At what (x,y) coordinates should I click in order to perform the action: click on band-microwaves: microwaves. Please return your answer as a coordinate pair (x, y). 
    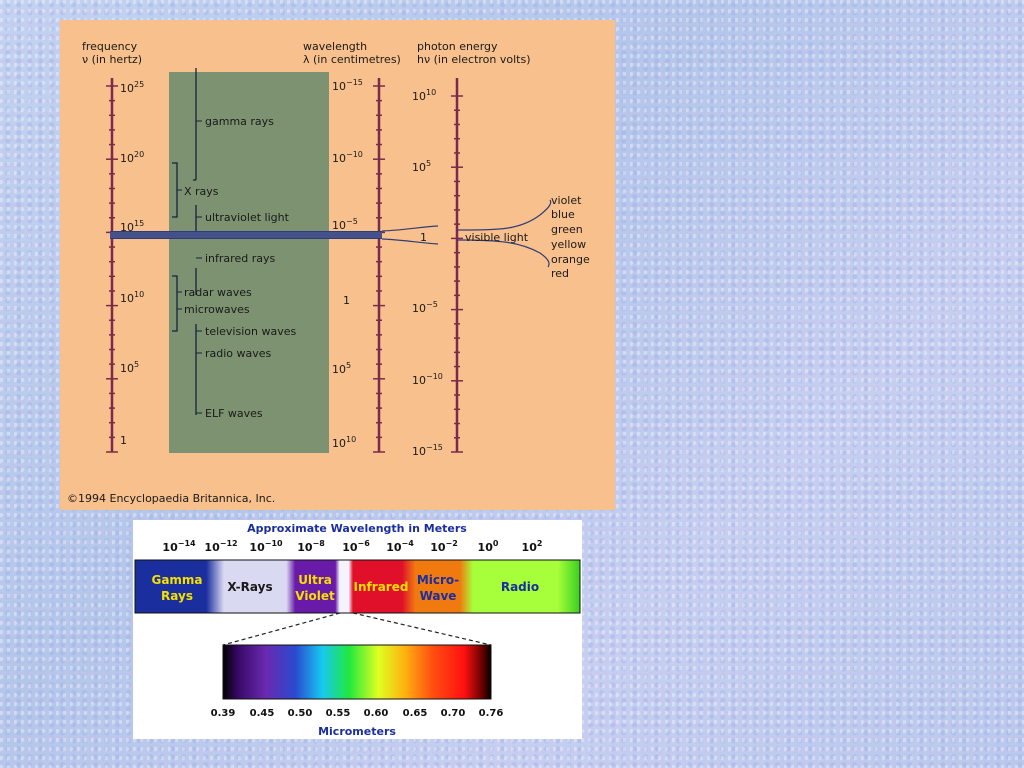
    Looking at the image, I should click on (217, 309).